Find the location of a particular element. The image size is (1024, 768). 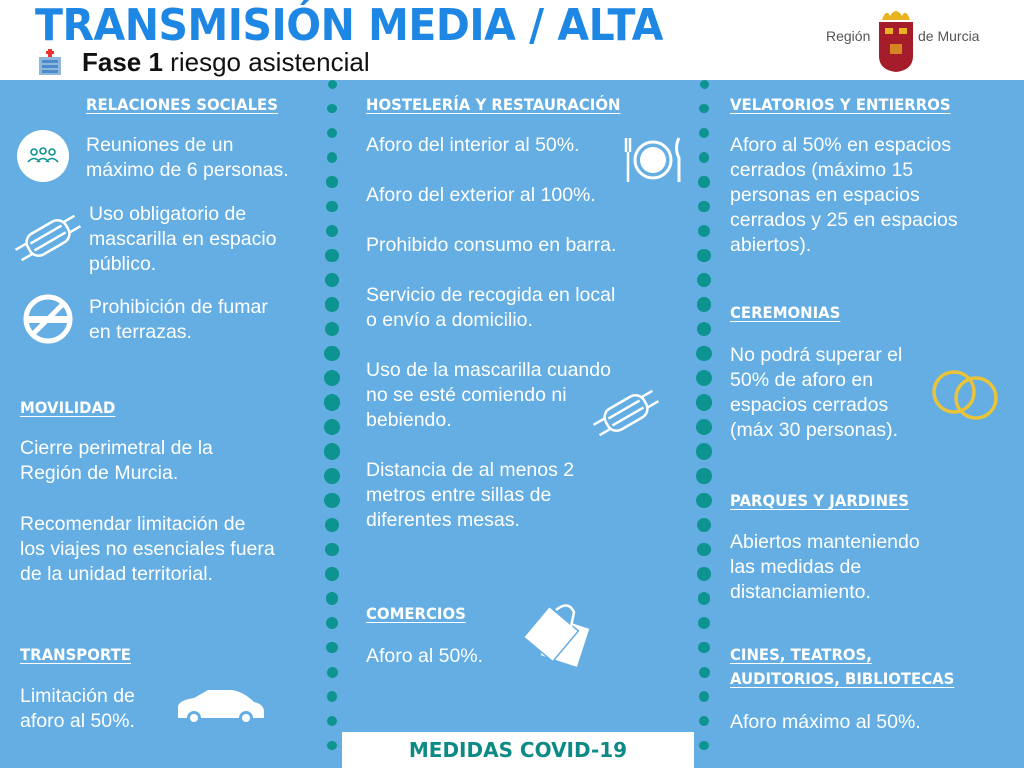

wedding-rings-icon is located at coordinates (965, 395).